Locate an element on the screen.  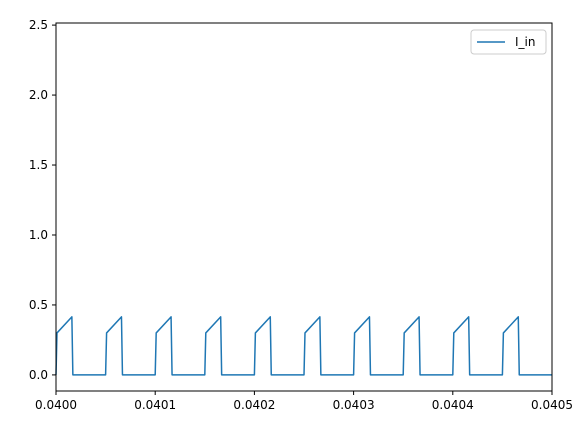
x-axis: 0.0400 0.0401 0.0402 0.0403 0.0404 0.0405 is located at coordinates (304, 401).